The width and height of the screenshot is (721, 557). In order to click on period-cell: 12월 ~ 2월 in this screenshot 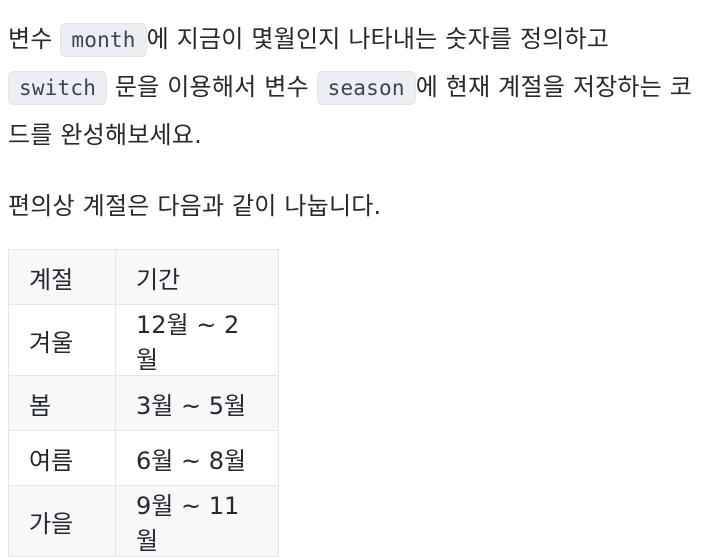, I will do `click(197, 340)`.